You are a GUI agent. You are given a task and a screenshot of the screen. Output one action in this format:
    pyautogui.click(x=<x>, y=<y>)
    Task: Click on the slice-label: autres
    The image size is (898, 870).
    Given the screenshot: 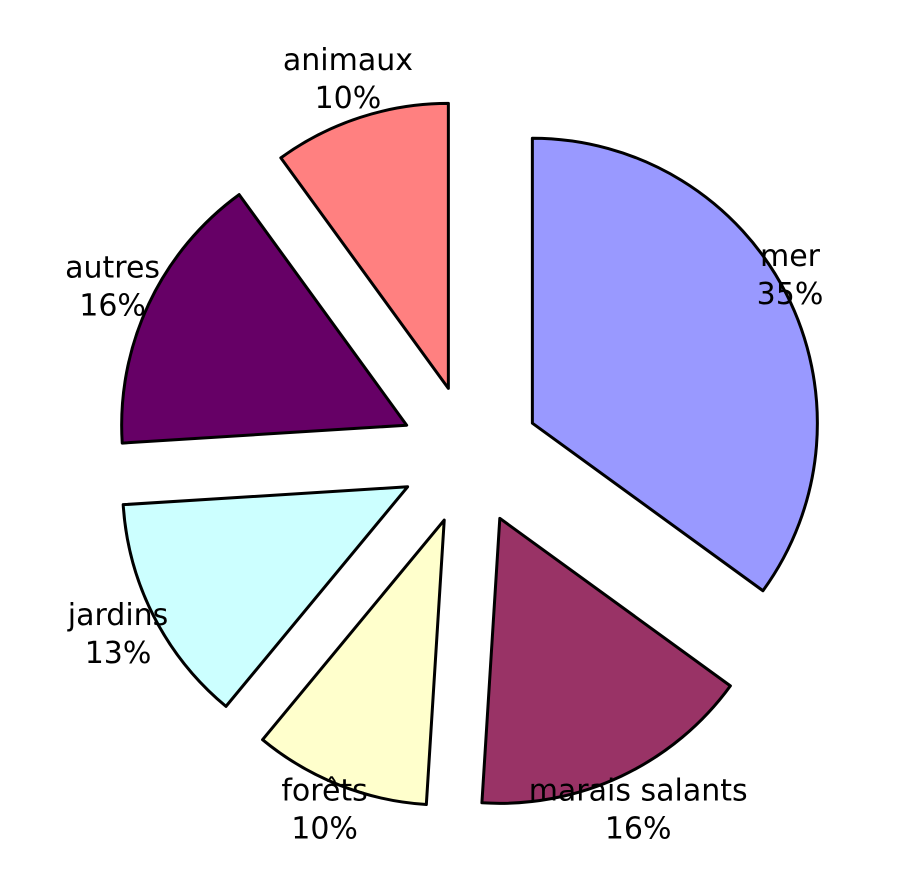 What is the action you would take?
    pyautogui.click(x=112, y=267)
    